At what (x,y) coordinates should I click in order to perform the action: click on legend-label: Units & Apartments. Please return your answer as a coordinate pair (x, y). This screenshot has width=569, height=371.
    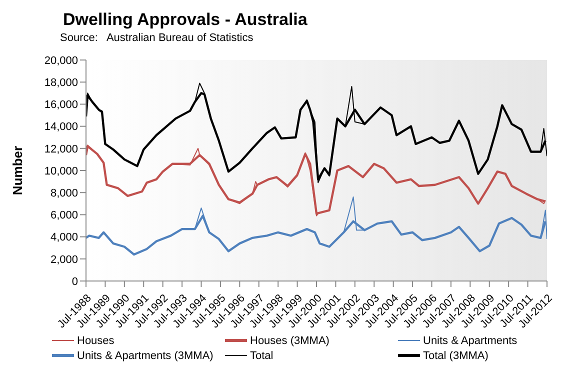
    Looking at the image, I should click on (470, 340).